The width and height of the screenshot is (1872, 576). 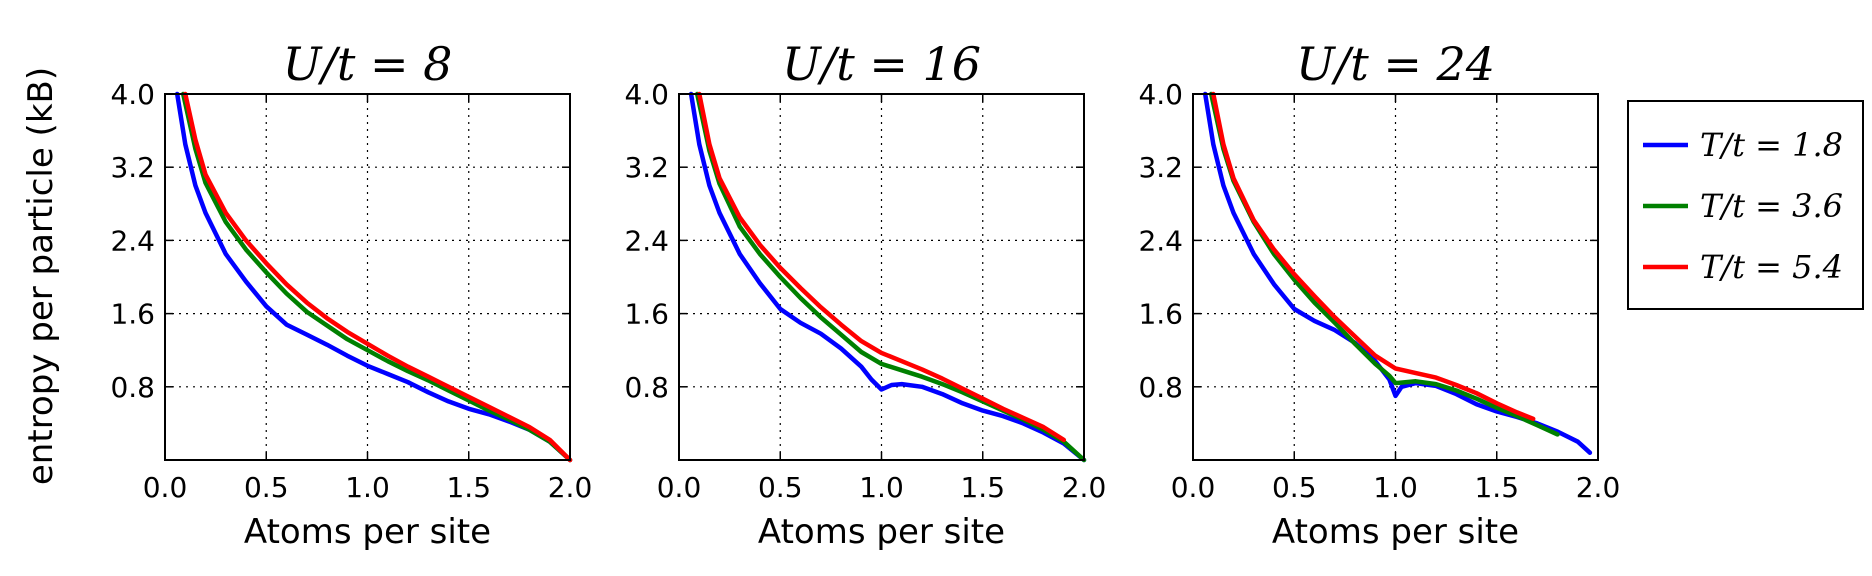 What do you see at coordinates (368, 64) in the screenshot?
I see `panel-title: U/t = 8` at bounding box center [368, 64].